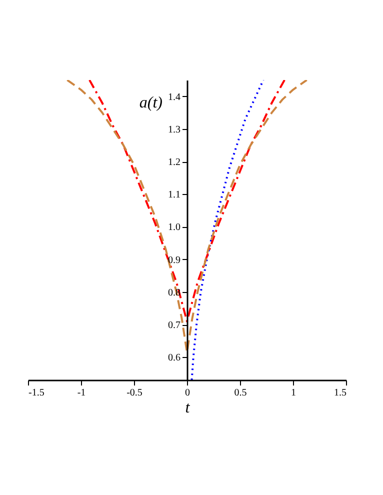  What do you see at coordinates (134, 393) in the screenshot?
I see `x-tick-label: -0.5` at bounding box center [134, 393].